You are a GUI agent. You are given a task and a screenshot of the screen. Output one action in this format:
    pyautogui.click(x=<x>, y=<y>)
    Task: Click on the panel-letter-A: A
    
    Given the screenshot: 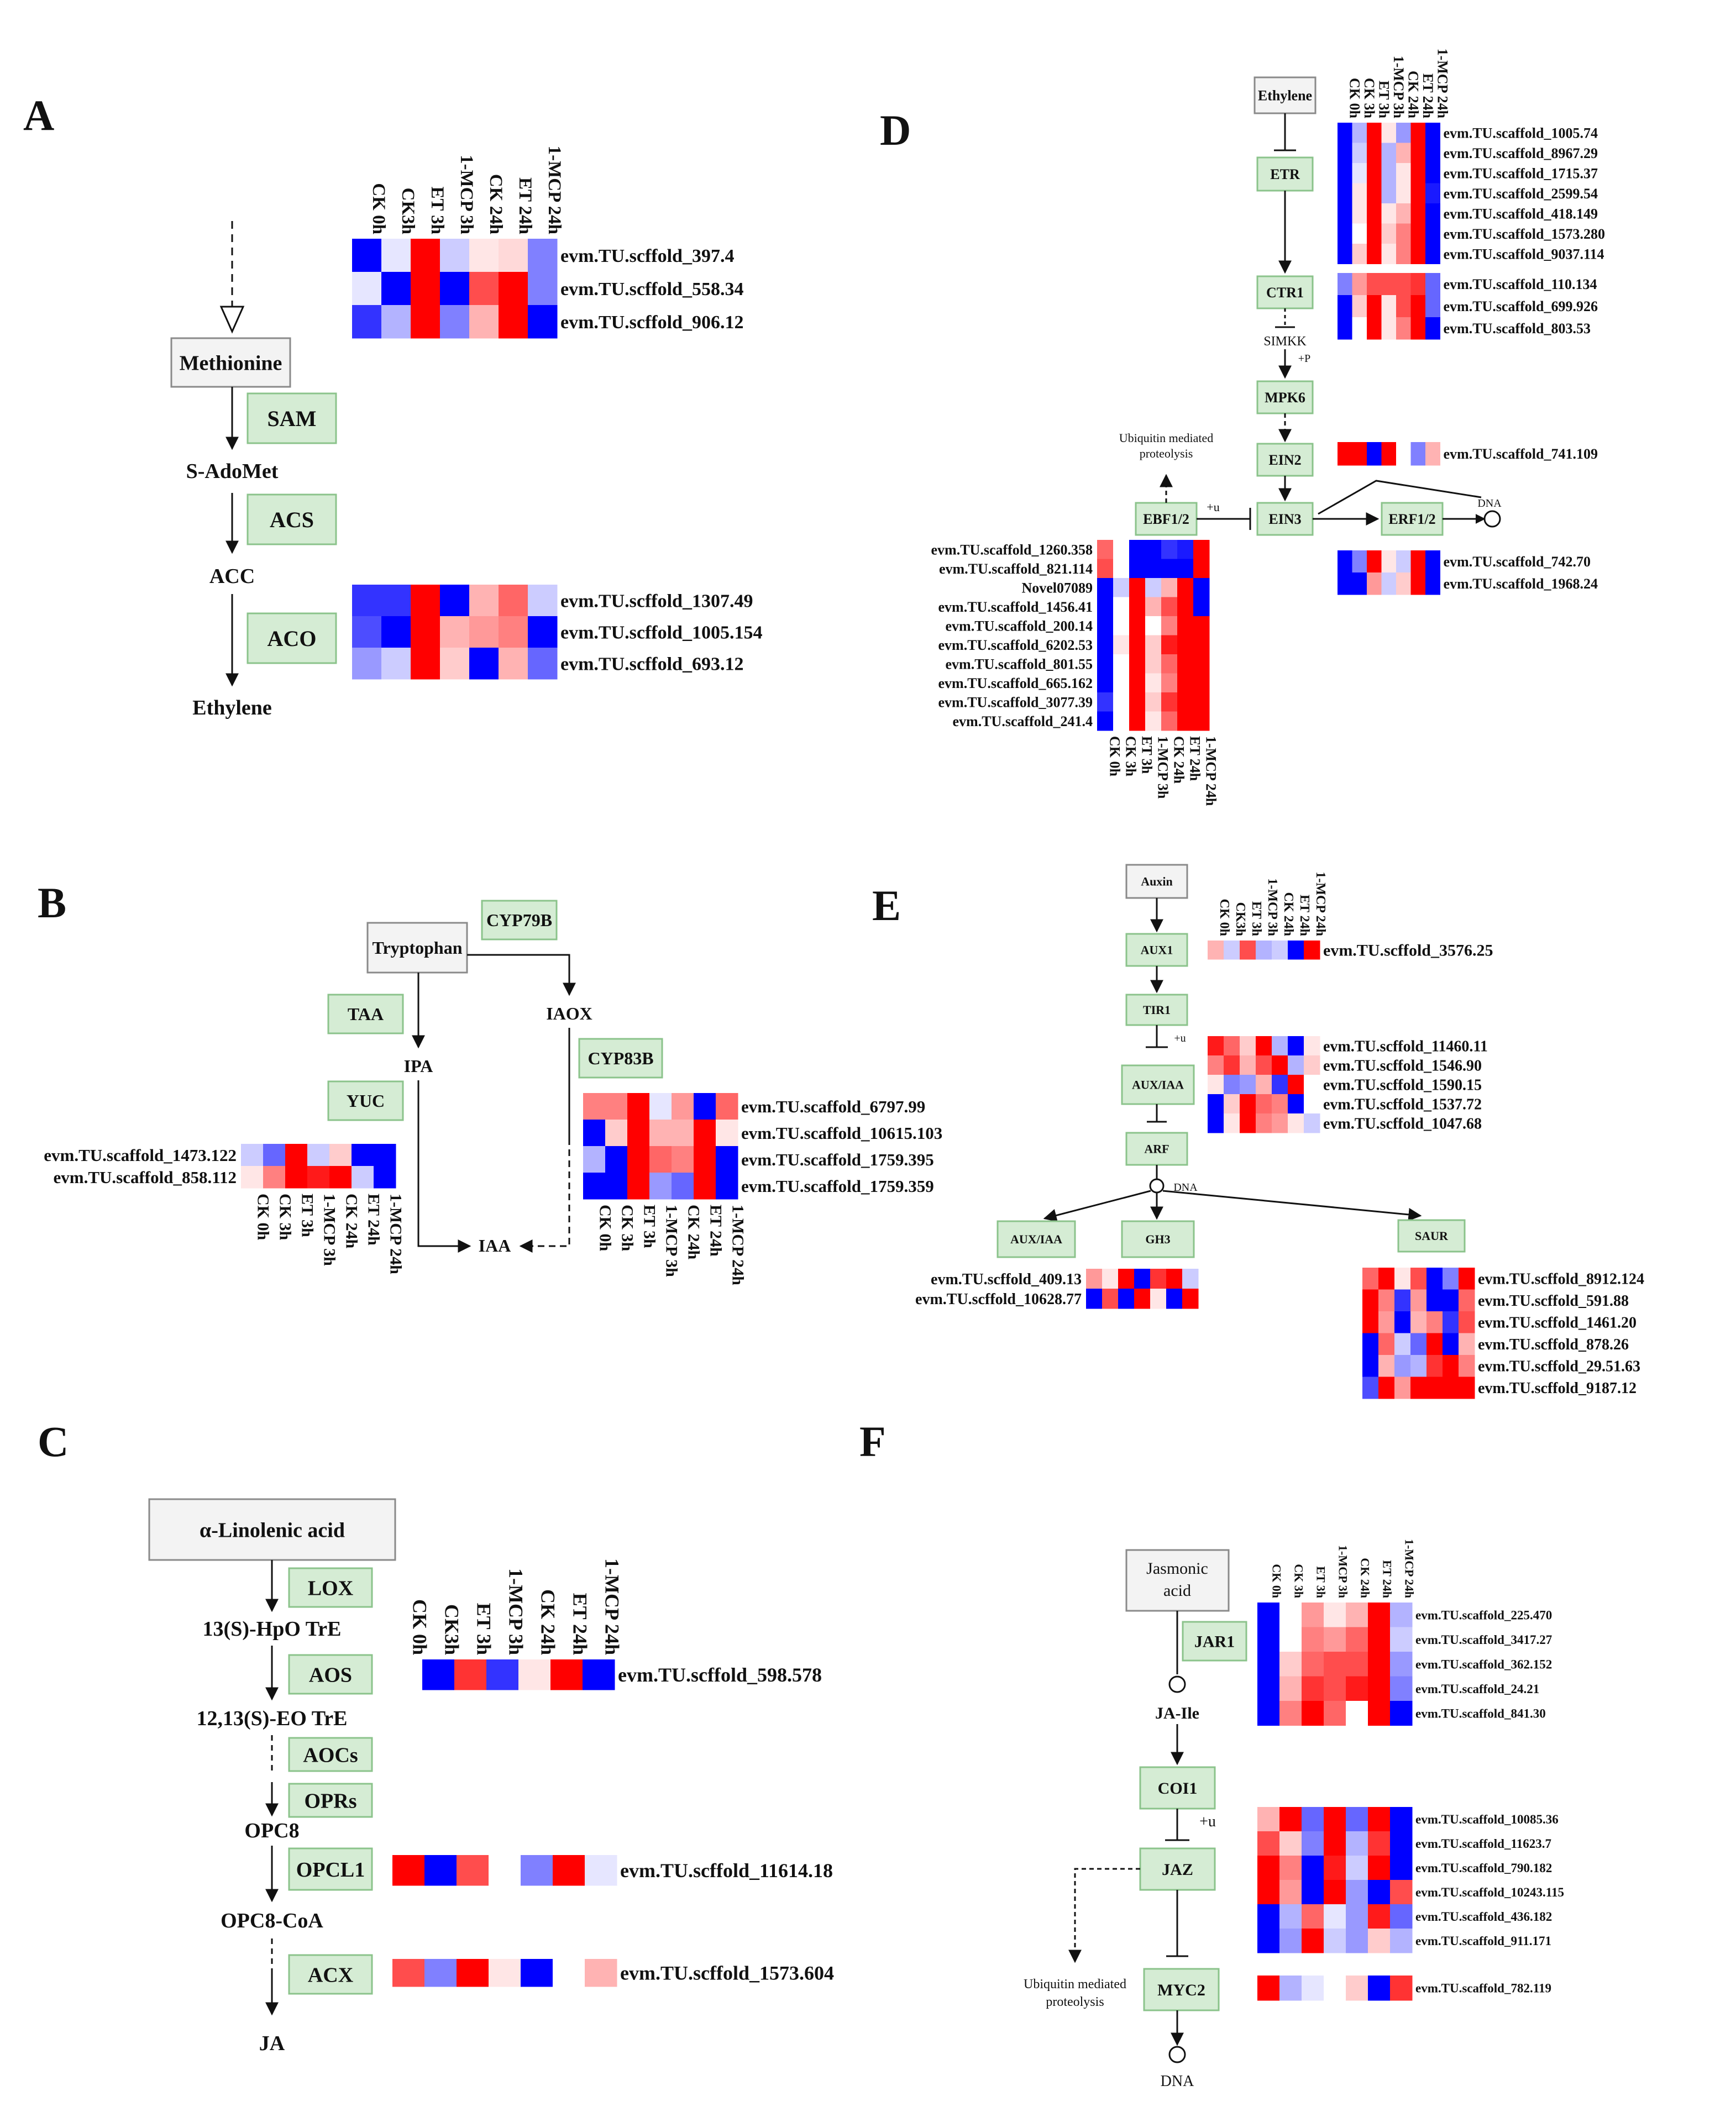 What is the action you would take?
    pyautogui.click(x=38, y=115)
    